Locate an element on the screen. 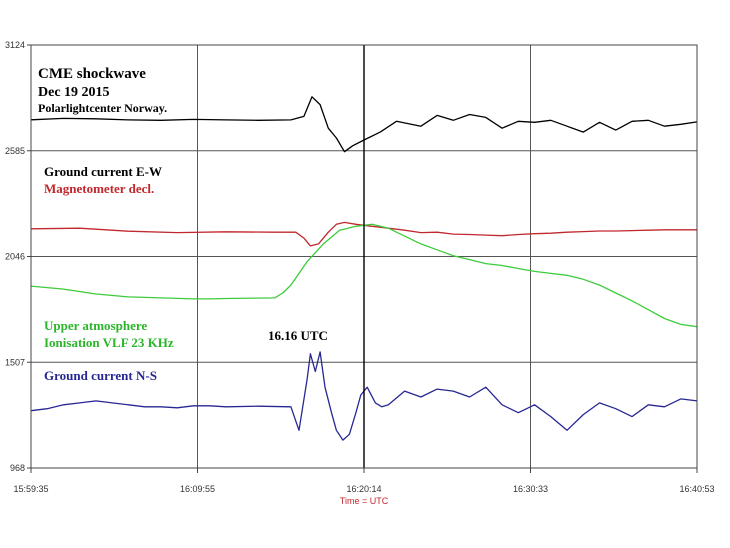 The image size is (730, 548). x-axis-label: Time = UTC is located at coordinates (364, 501).